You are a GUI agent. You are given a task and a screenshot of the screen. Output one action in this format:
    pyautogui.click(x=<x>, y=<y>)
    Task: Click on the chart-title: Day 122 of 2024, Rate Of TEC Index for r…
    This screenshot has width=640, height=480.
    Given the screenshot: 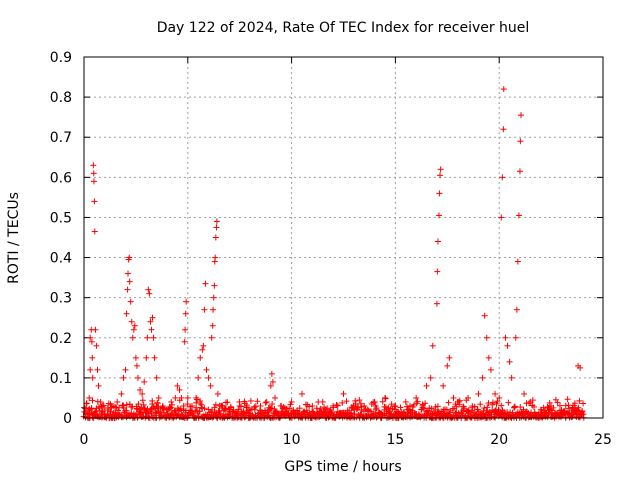 What is the action you would take?
    pyautogui.click(x=343, y=28)
    